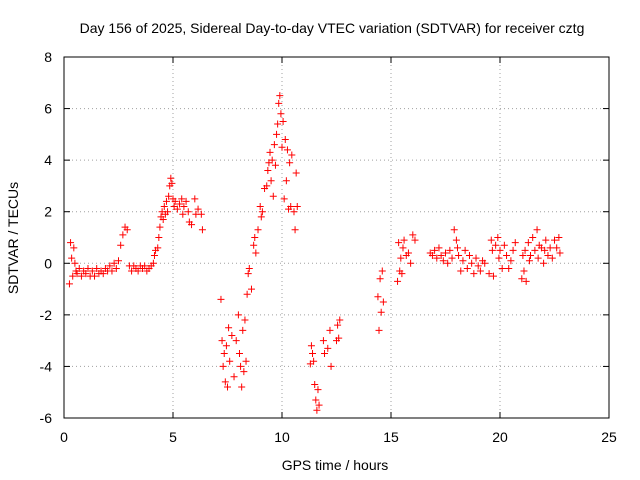 The width and height of the screenshot is (640, 480). I want to click on x-tick-labels: 0 5 10 15 20 25, so click(338, 437).